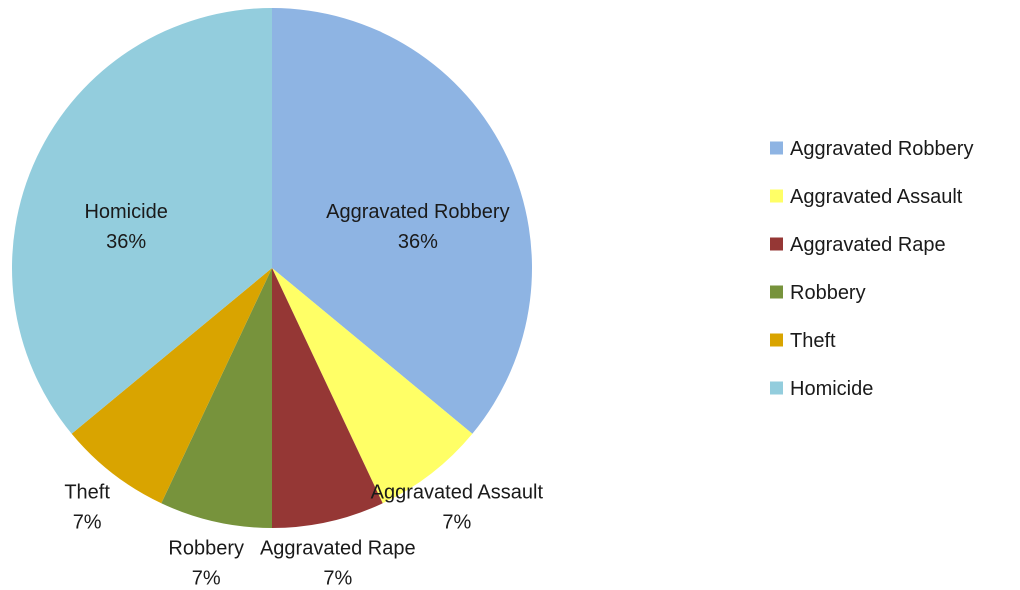 This screenshot has width=1020, height=590. Describe the element at coordinates (457, 507) in the screenshot. I see `slice-label-aggravated-assault: Aggravated Assault 7%` at that location.